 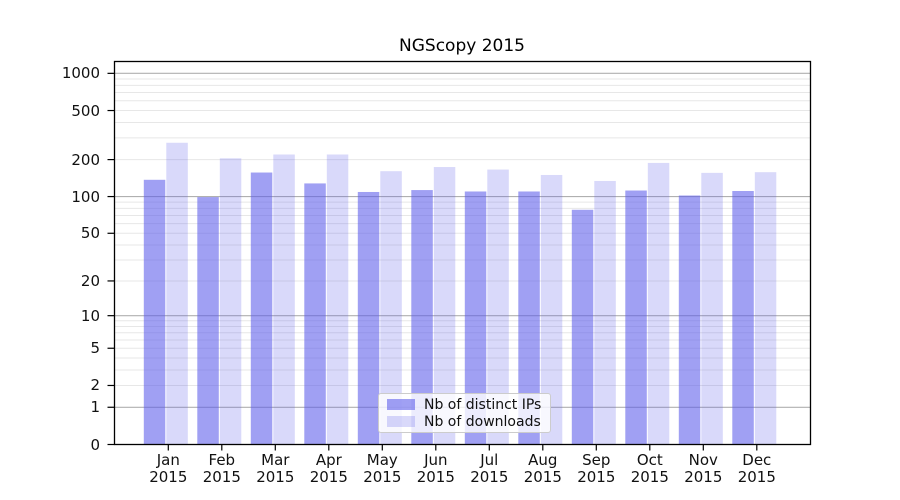 I want to click on bar-downloads-apr, so click(x=337, y=299).